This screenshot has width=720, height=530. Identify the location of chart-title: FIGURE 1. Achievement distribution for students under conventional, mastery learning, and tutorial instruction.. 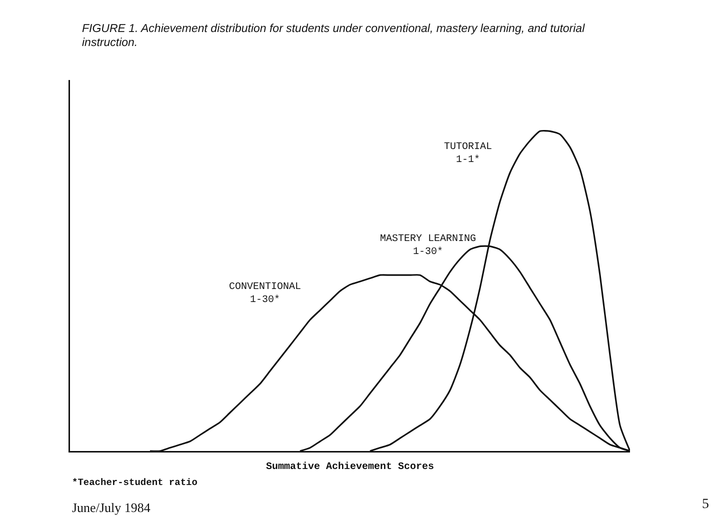
(334, 36).